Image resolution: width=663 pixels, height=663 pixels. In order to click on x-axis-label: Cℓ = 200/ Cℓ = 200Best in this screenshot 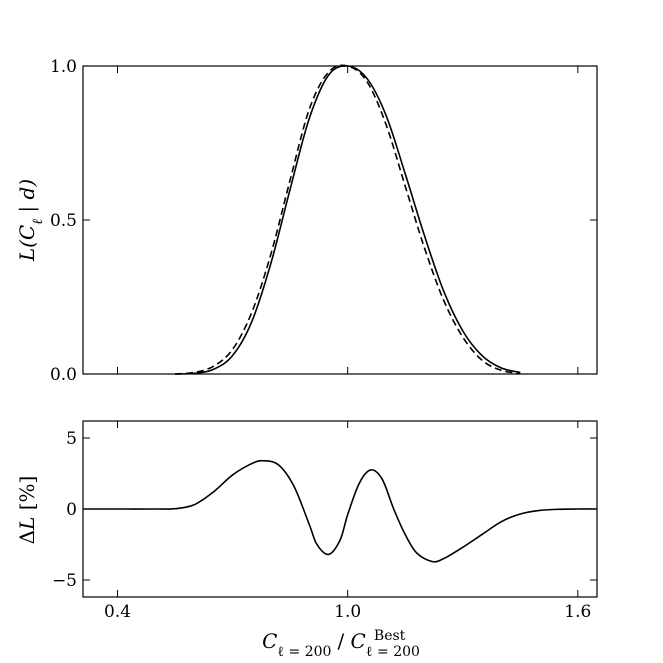, I will do `click(341, 644)`.